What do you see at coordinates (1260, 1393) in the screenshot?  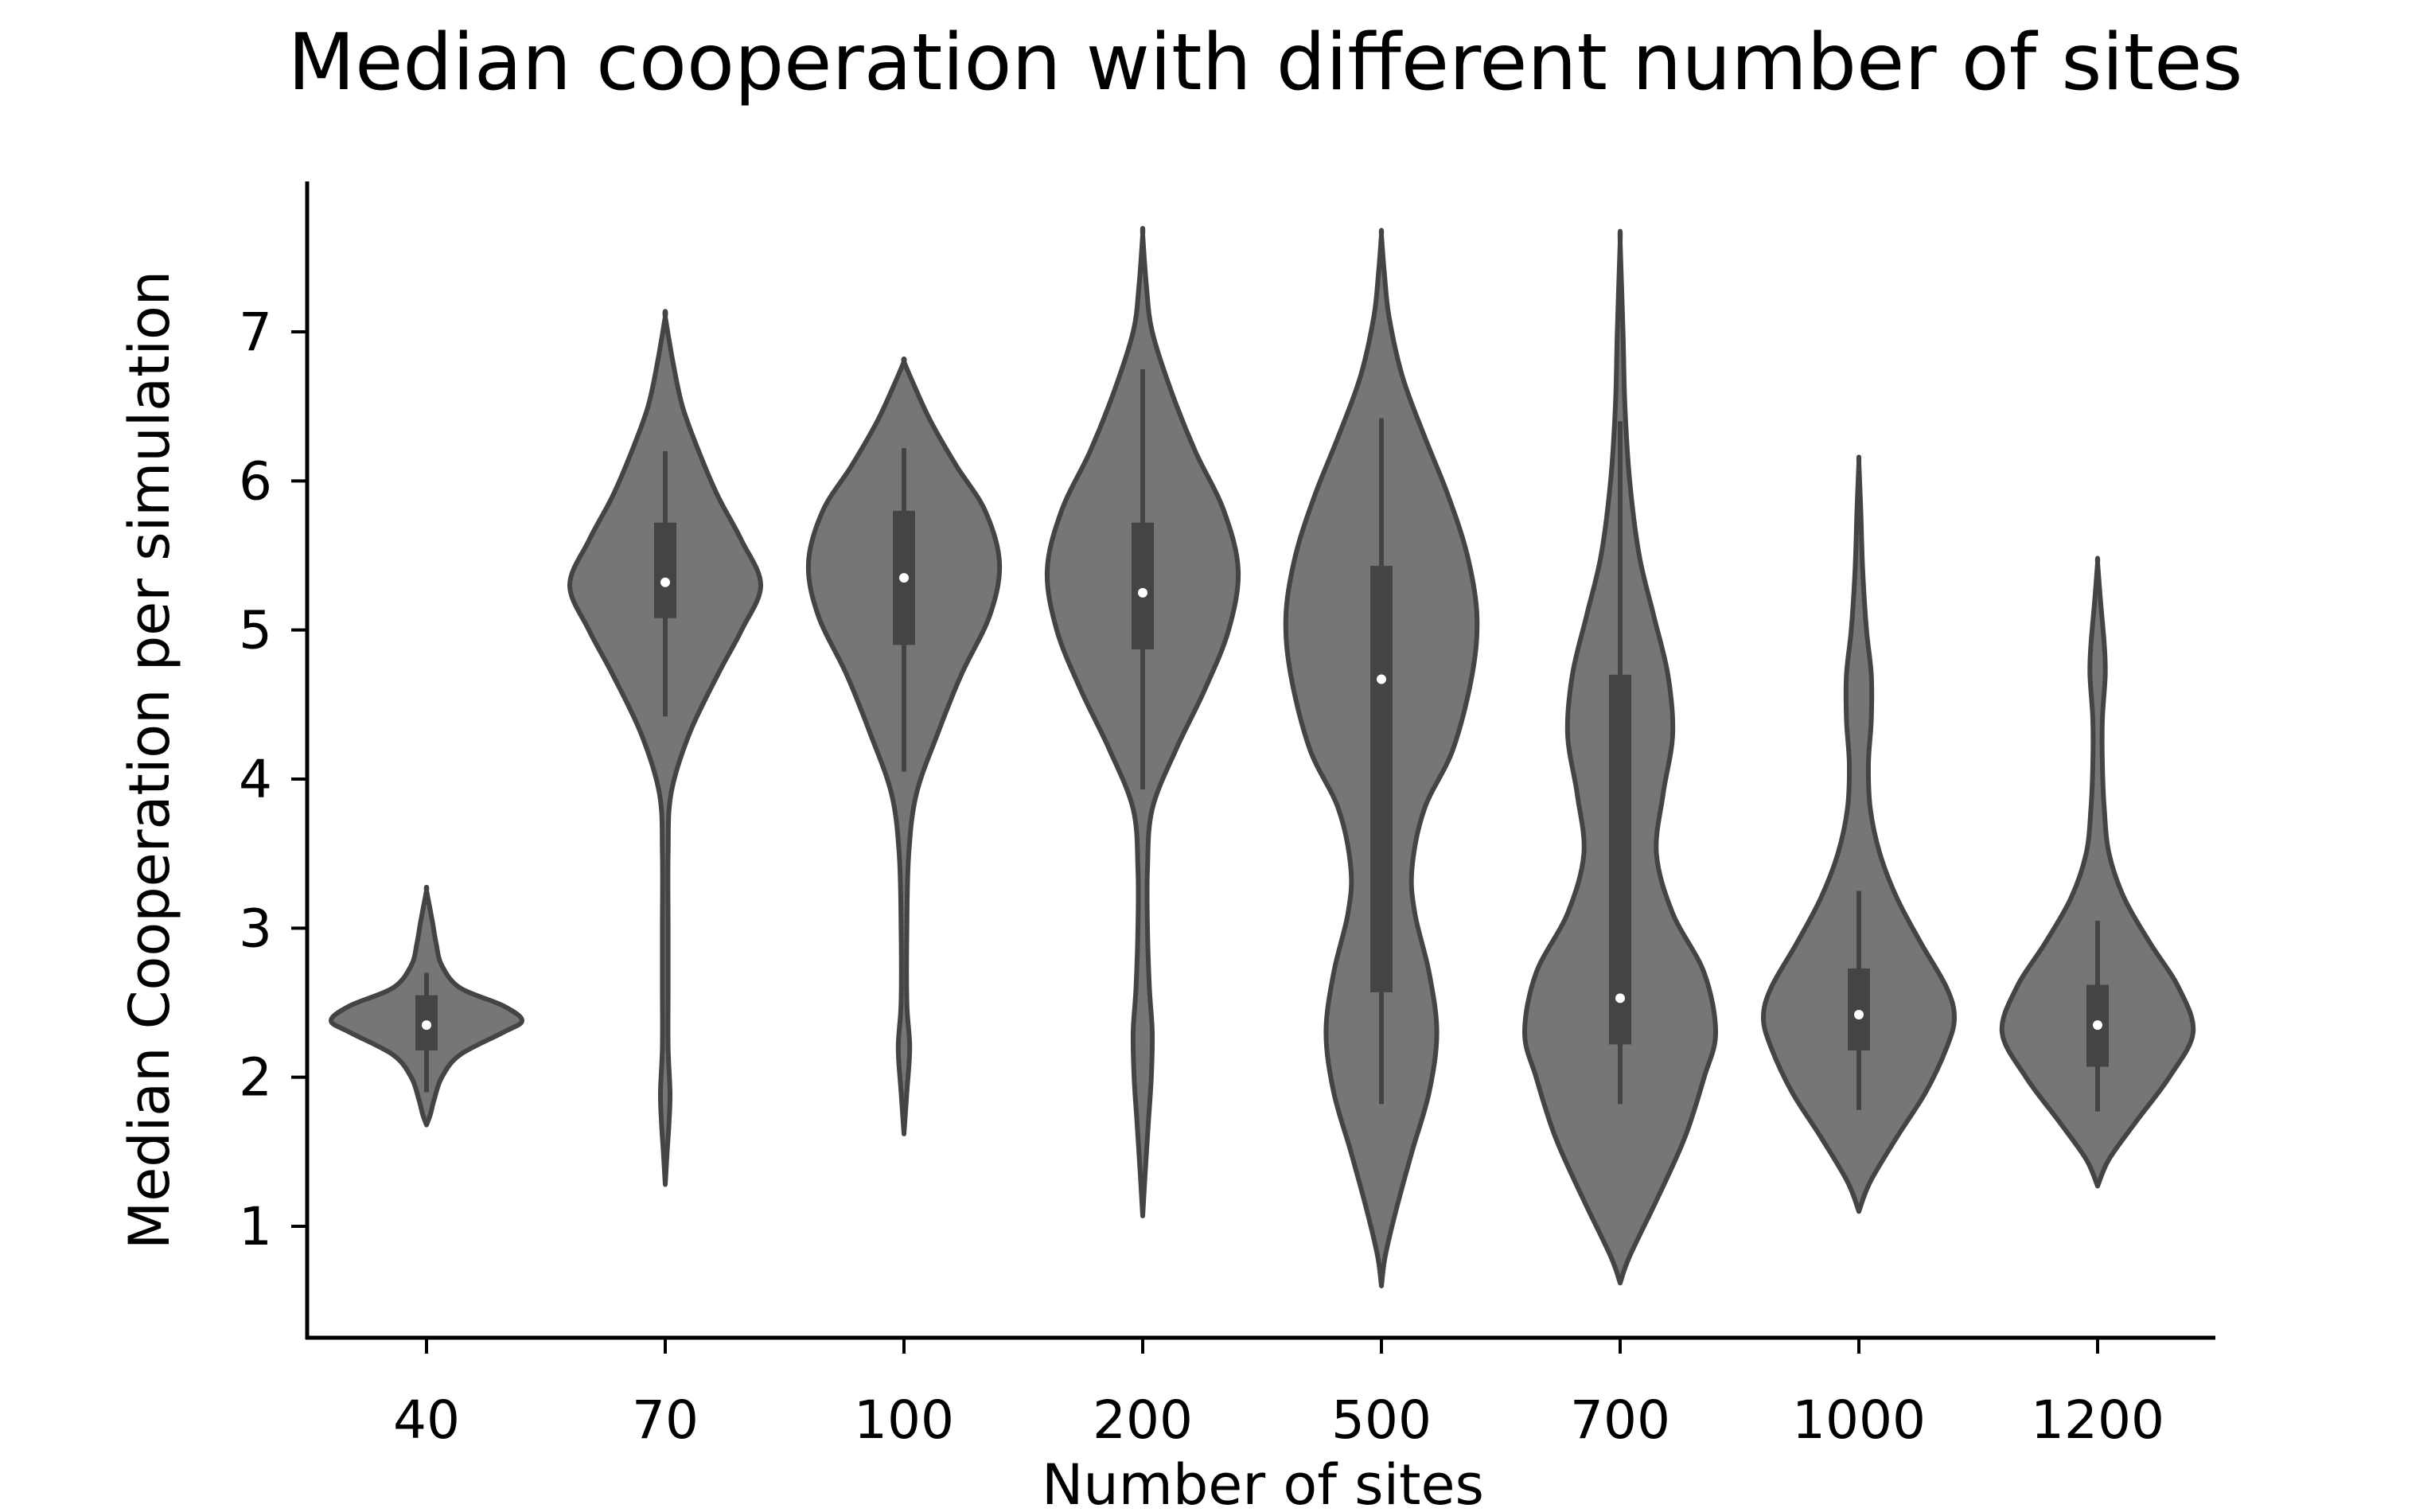 I see `x-axis: 40 70 100 200 500 700 1000 1200` at bounding box center [1260, 1393].